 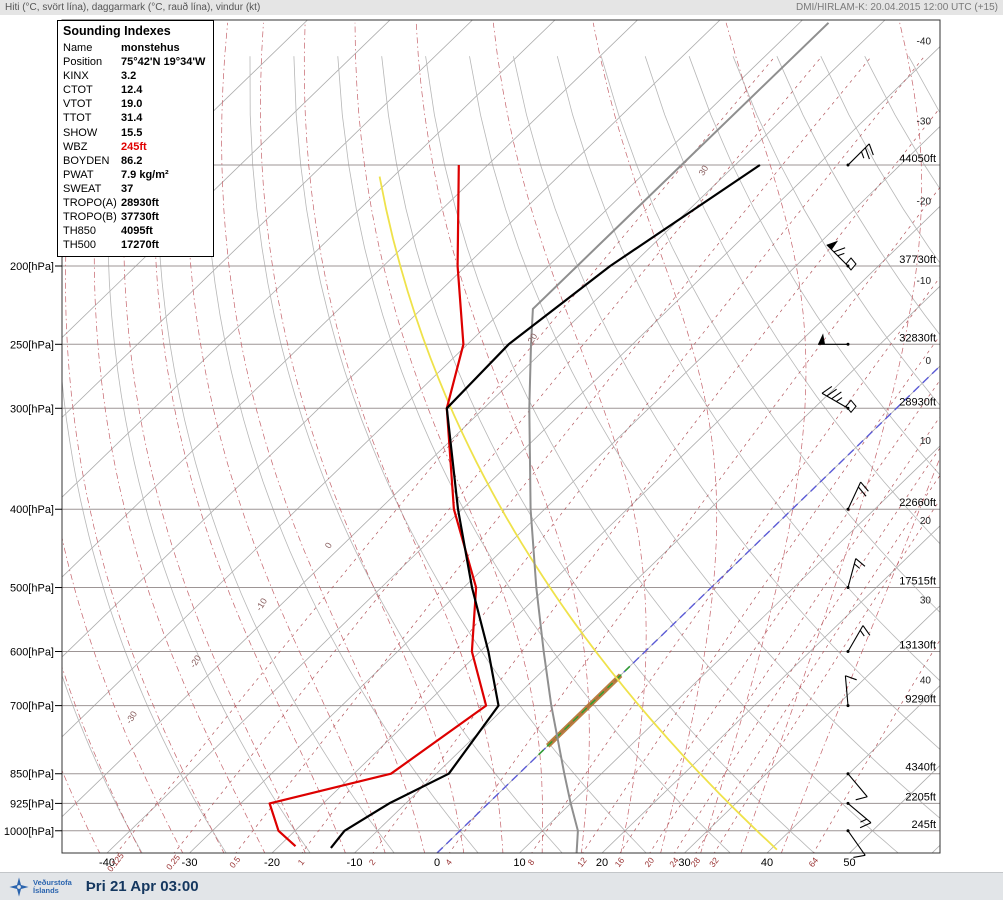 What do you see at coordinates (924, 121) in the screenshot?
I see `isotherm-exit-label: -30` at bounding box center [924, 121].